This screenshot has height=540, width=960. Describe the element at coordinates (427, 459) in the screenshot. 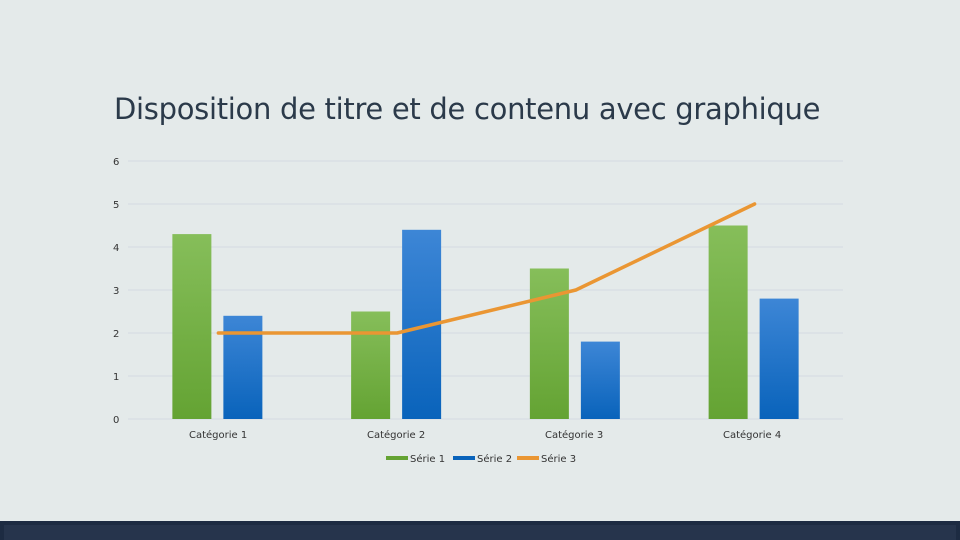

I see `legend-label: Série 1` at that location.